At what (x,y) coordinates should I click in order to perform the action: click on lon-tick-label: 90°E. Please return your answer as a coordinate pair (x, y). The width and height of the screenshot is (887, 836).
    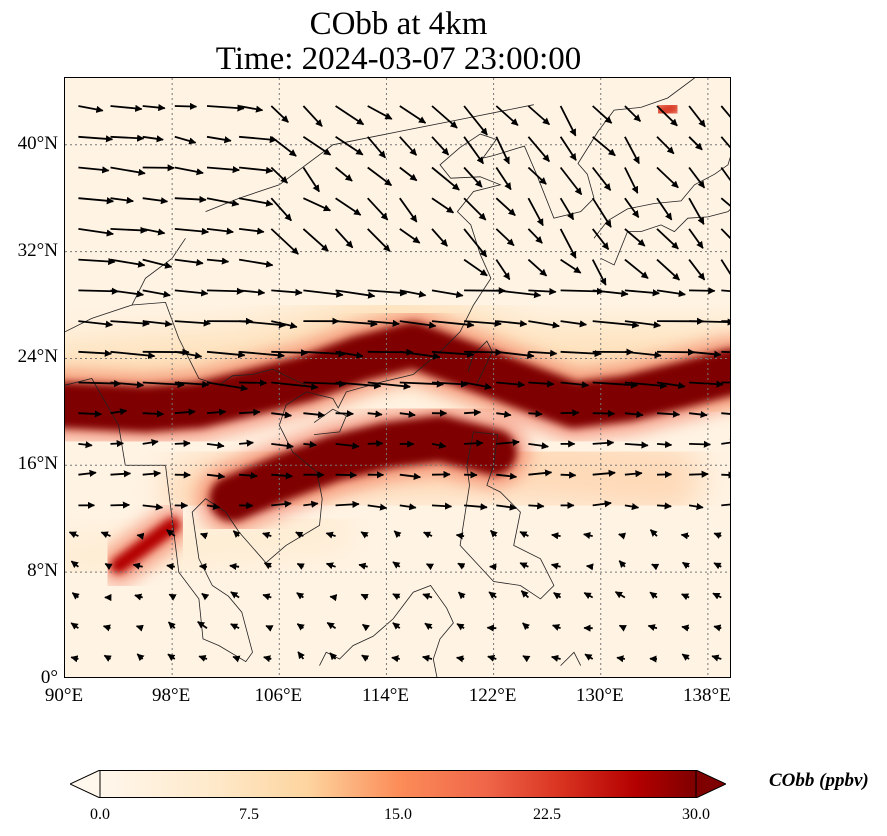
    Looking at the image, I should click on (64, 695).